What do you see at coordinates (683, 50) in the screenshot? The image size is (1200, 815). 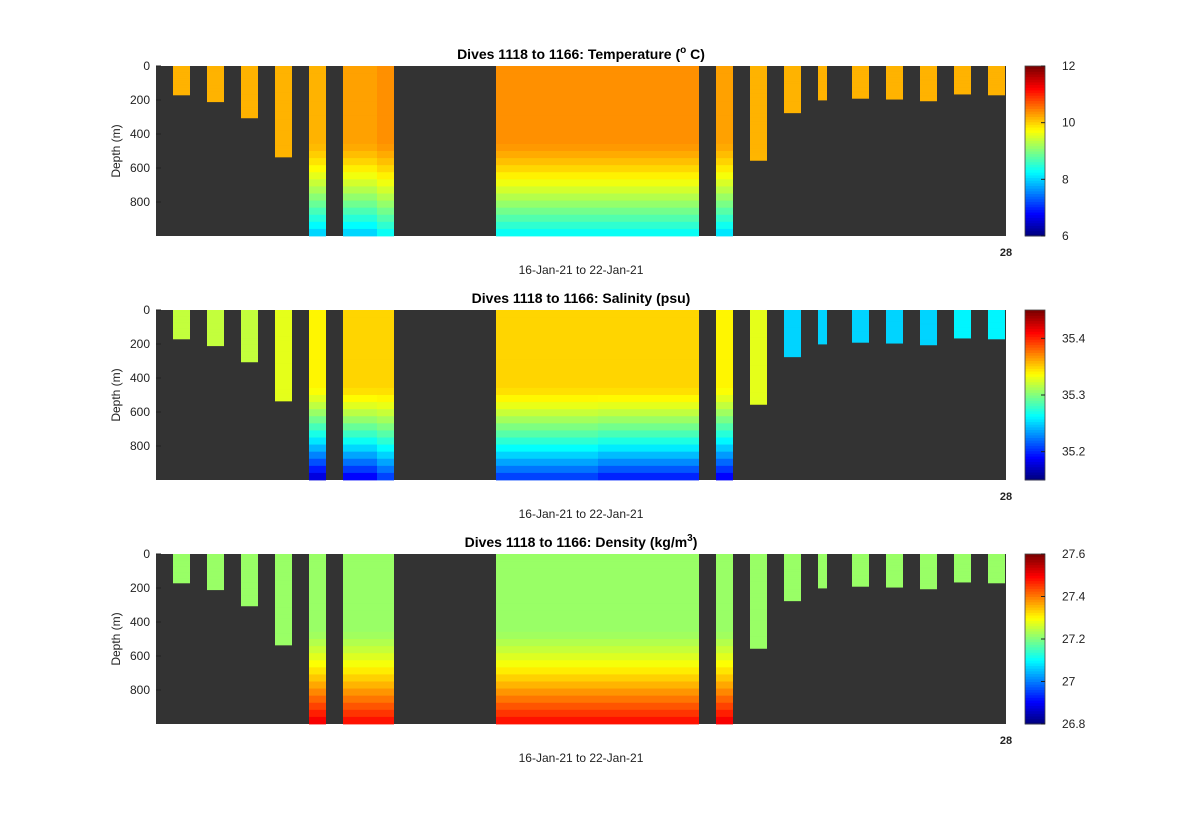 I see `title-superscript: o` at bounding box center [683, 50].